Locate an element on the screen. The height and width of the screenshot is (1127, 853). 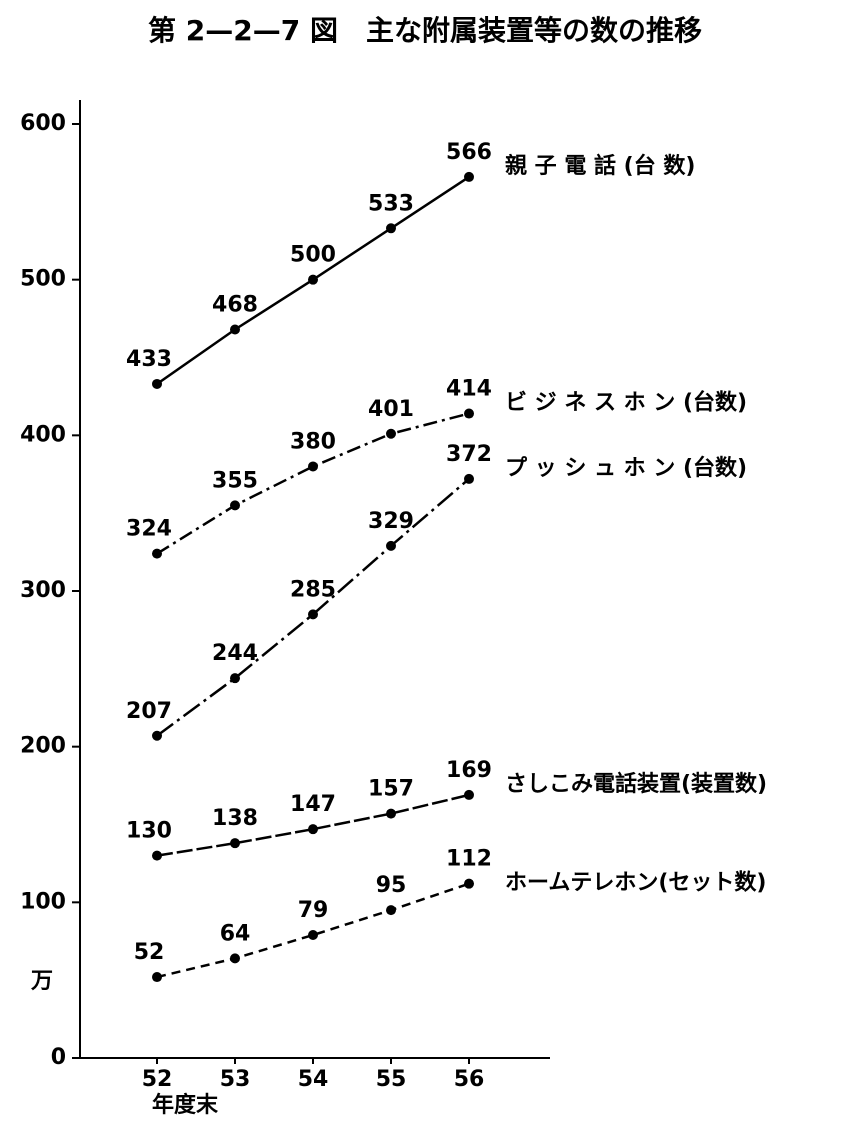
data-label: 95 is located at coordinates (391, 885).